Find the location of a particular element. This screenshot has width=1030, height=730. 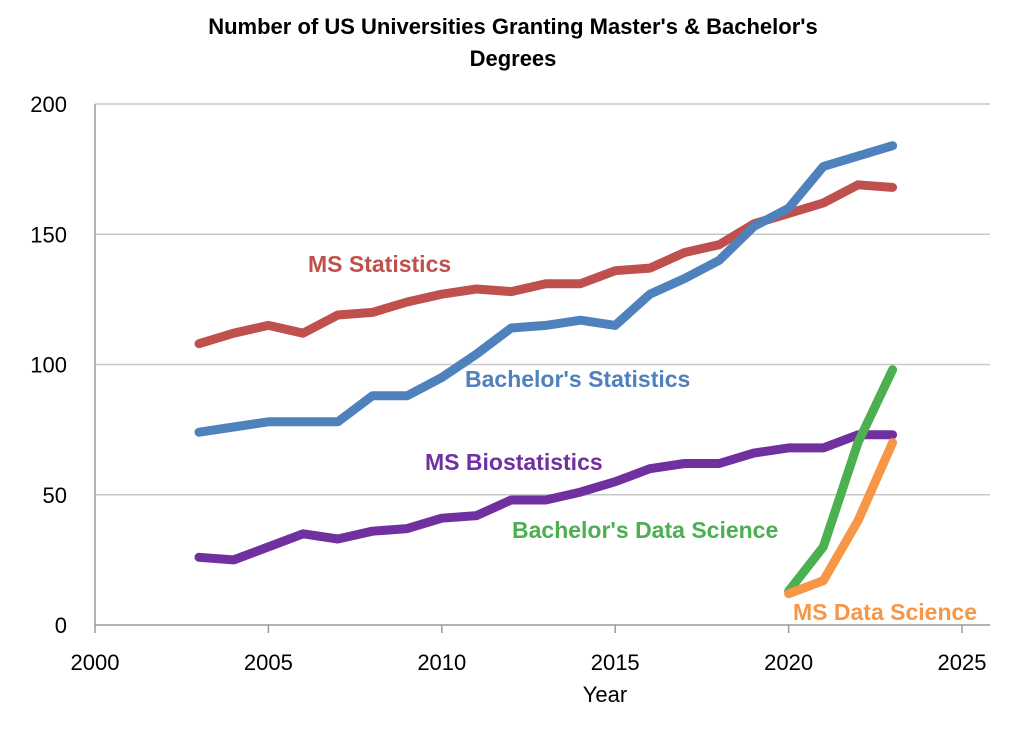

series-line-ms-data-science is located at coordinates (841, 518).